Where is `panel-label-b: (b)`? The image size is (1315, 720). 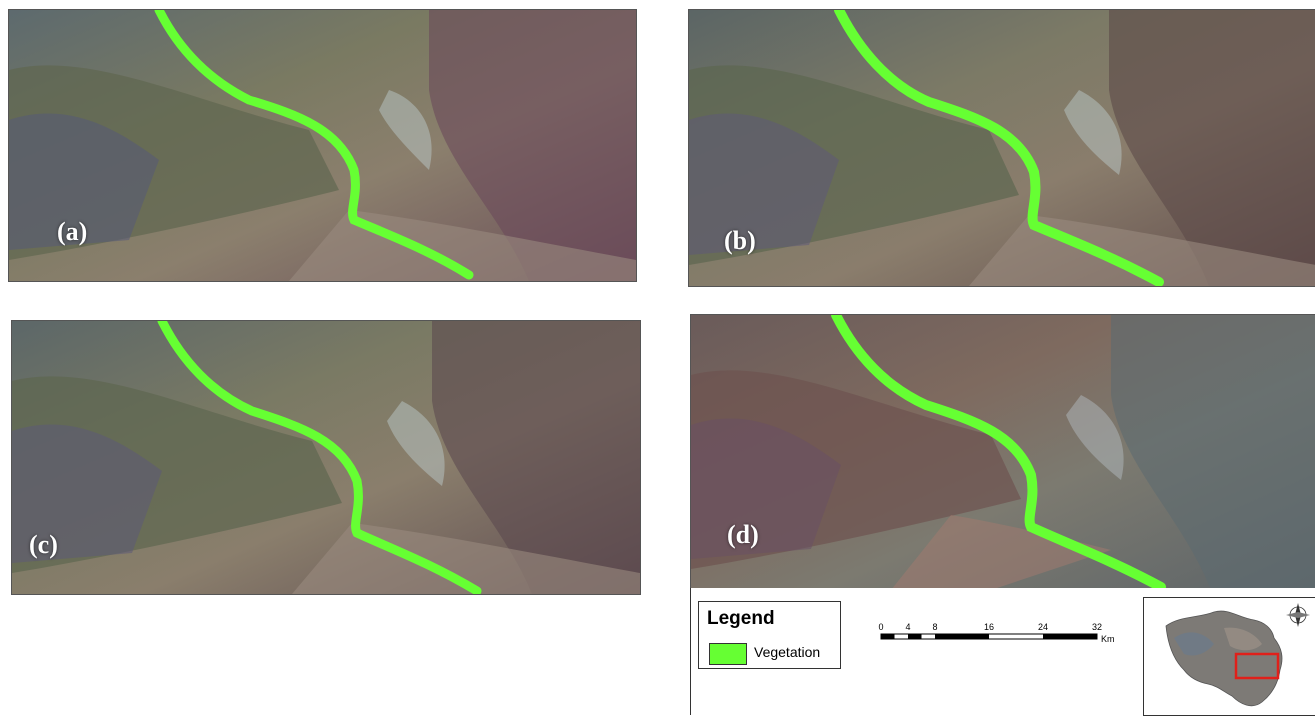
panel-label-b: (b) is located at coordinates (740, 240).